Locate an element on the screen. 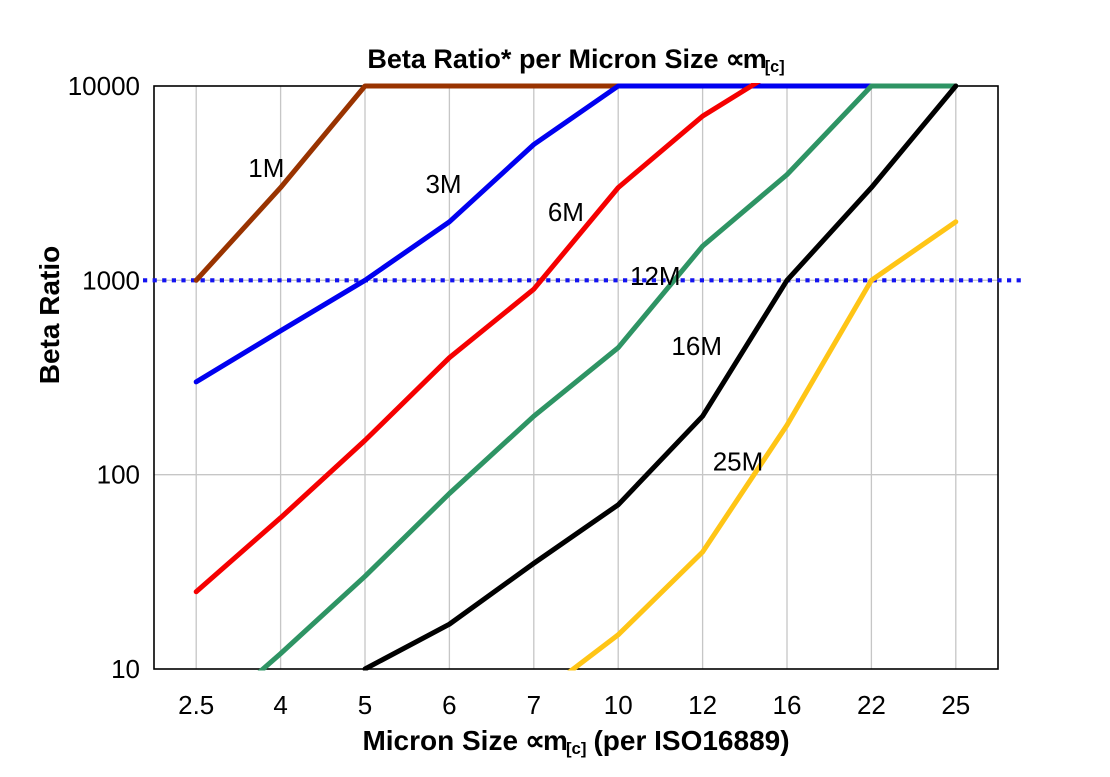  chart-title-text: Beta Ratio* per Micron Size is located at coordinates (543, 59).